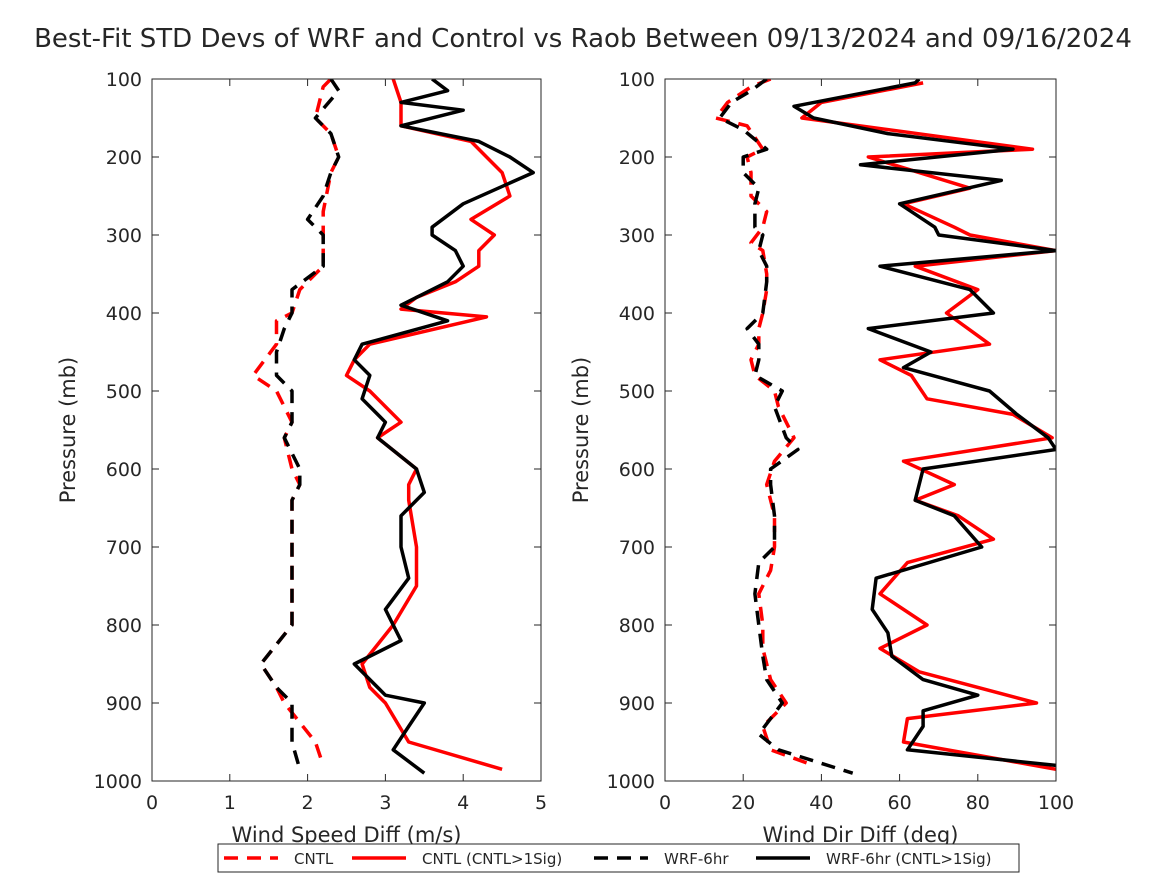  What do you see at coordinates (541, 803) in the screenshot?
I see `x-tick-label: 5` at bounding box center [541, 803].